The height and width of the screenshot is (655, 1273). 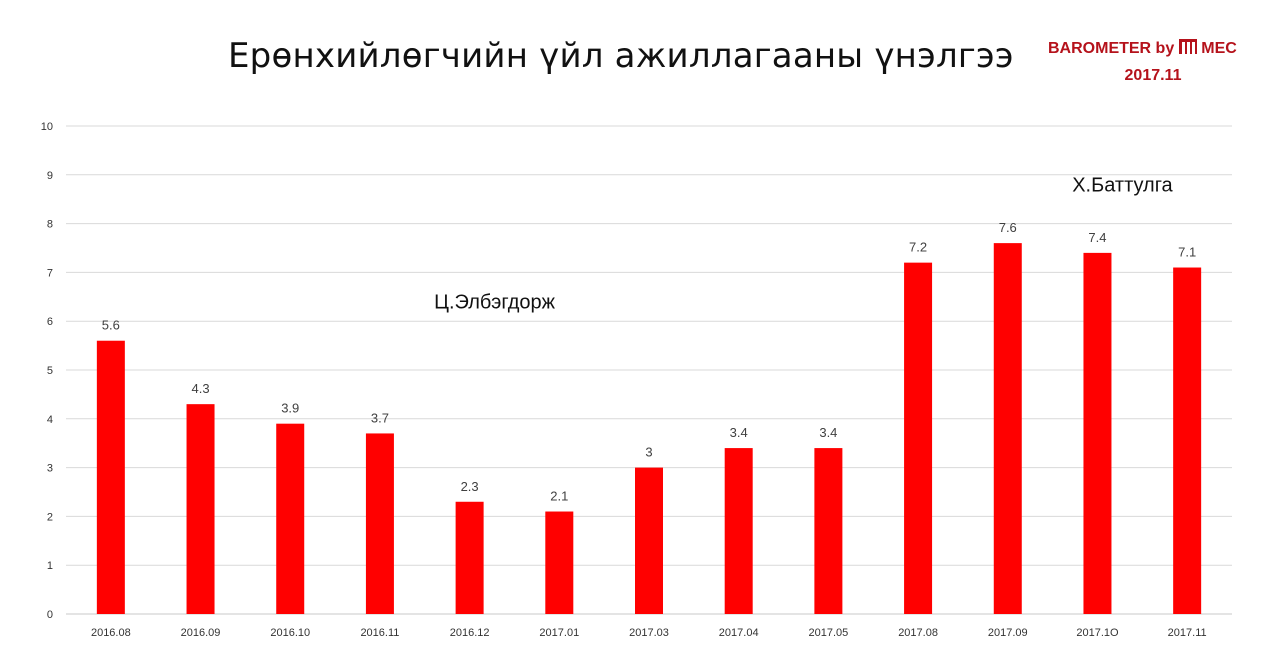 I want to click on brand-line: BAROMETER by MEC, so click(x=1148, y=48).